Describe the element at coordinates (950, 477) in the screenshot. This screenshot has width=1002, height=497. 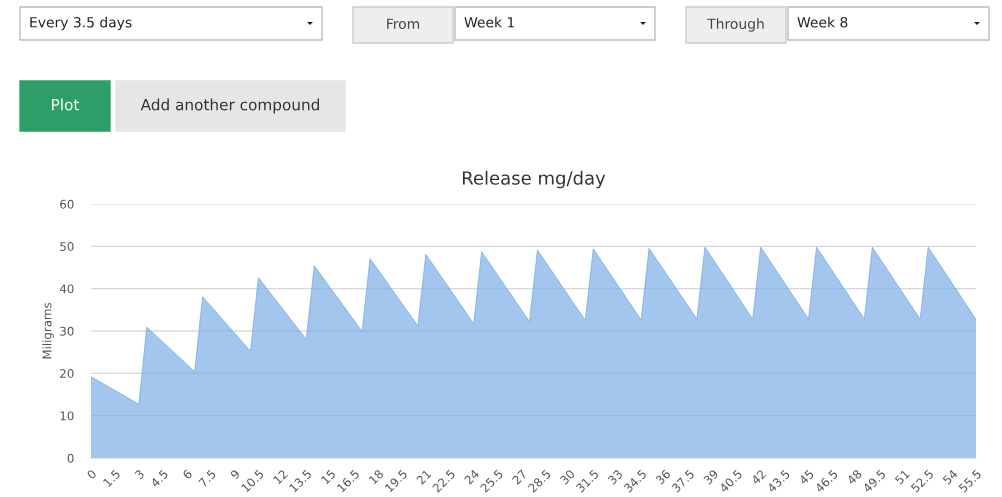
I see `x-tick-label: 54` at that location.